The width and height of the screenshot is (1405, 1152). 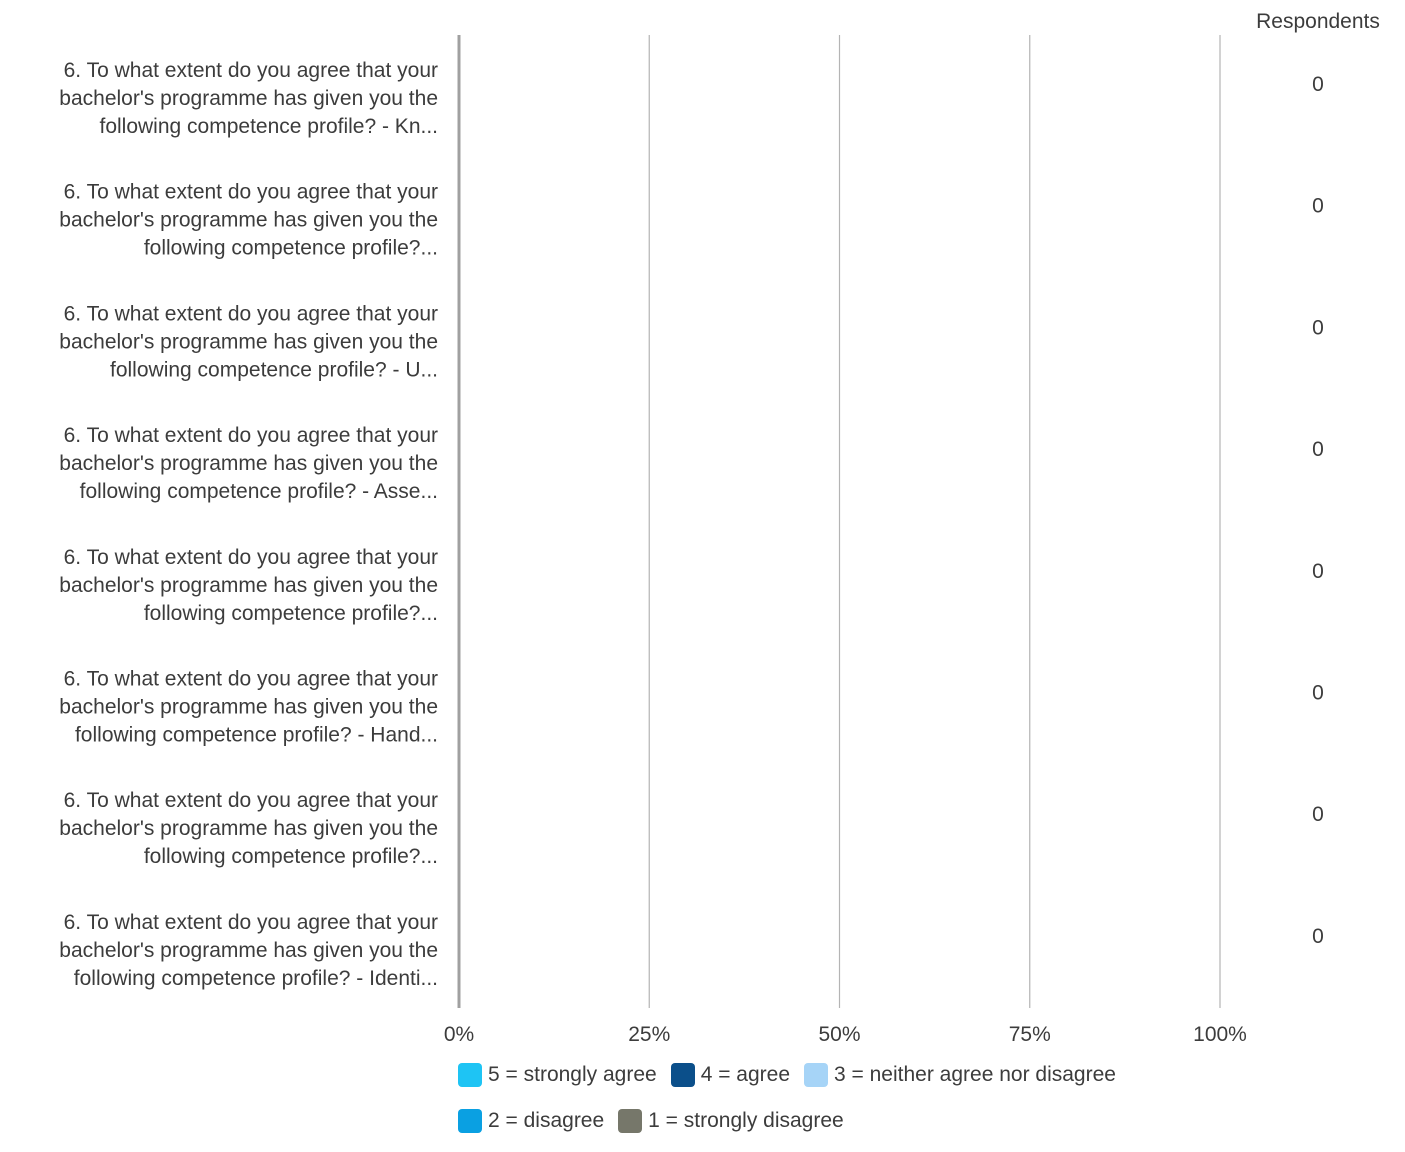 What do you see at coordinates (746, 1120) in the screenshot?
I see `legend-label: 1 = strongly disagree` at bounding box center [746, 1120].